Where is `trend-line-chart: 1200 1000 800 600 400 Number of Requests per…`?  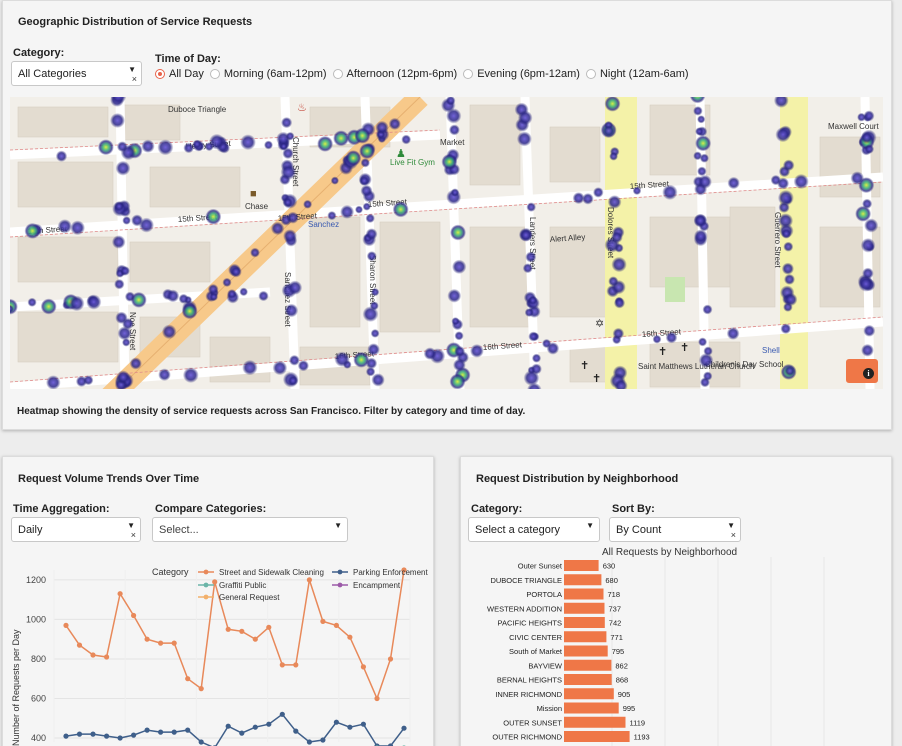 trend-line-chart: 1200 1000 800 600 400 Number of Requests per… is located at coordinates (217, 651).